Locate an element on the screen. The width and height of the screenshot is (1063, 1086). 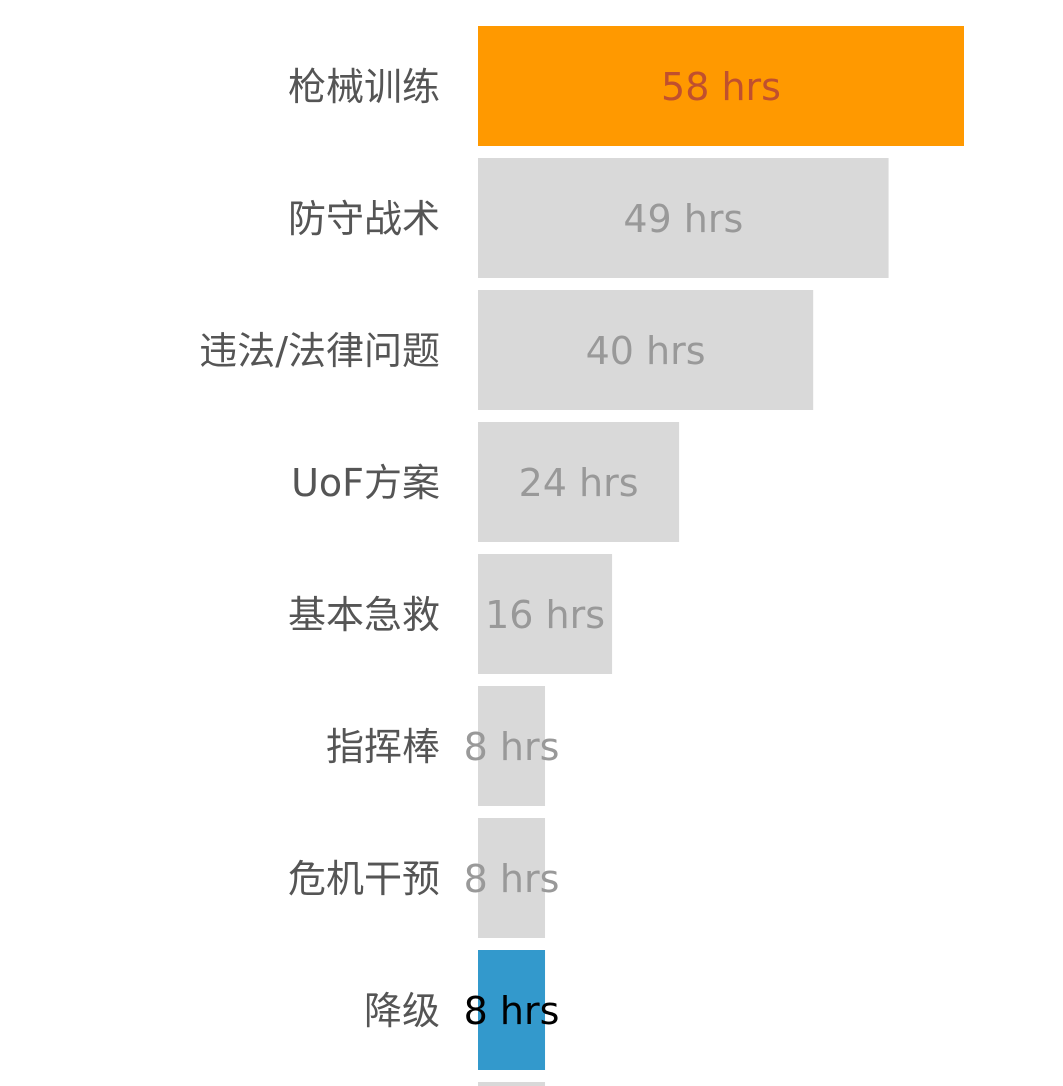
value-label-1: 49 hrs is located at coordinates (683, 219).